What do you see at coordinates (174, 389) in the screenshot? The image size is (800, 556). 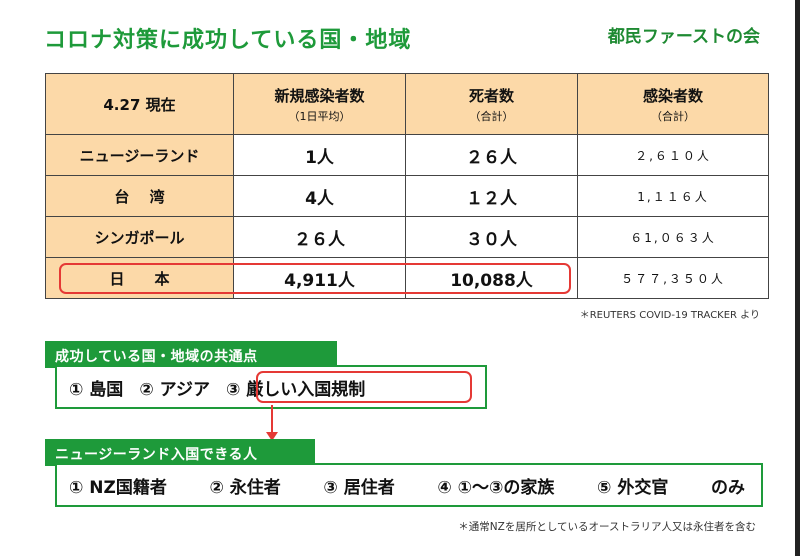 I see `common-point-item: ② アジア` at bounding box center [174, 389].